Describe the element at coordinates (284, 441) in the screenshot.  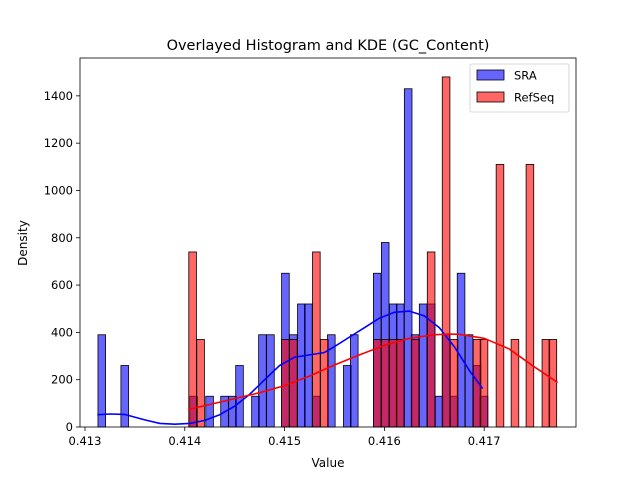
I see `x-tick-label: 0.415` at that location.